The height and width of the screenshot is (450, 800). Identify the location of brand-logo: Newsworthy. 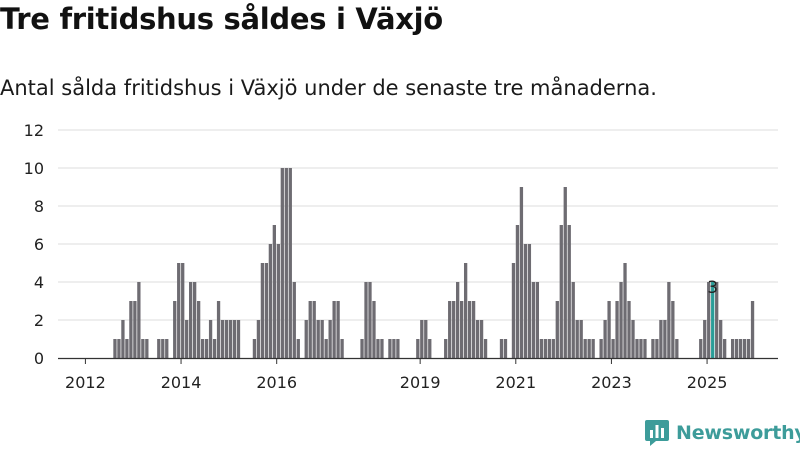
(722, 433).